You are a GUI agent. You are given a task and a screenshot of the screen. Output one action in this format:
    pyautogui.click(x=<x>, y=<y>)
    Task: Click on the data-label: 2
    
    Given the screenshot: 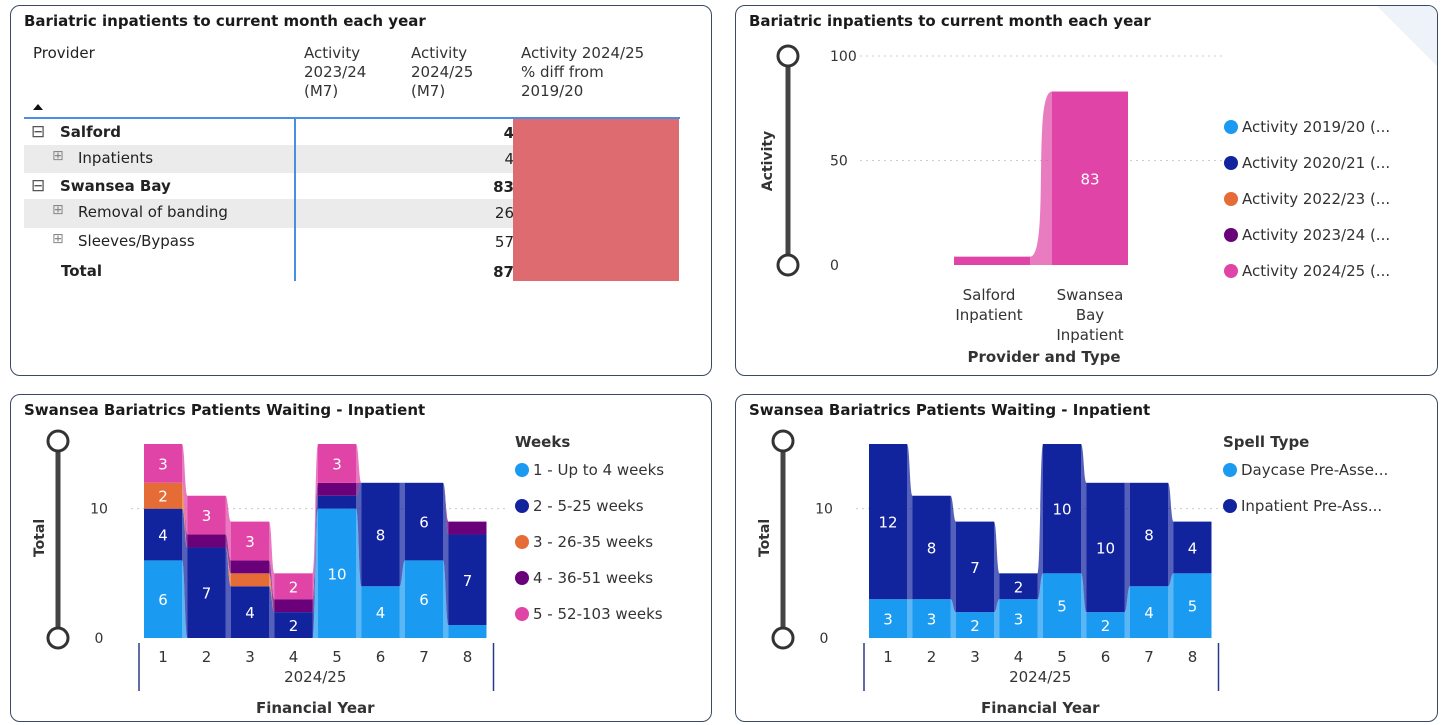 What is the action you would take?
    pyautogui.click(x=163, y=497)
    